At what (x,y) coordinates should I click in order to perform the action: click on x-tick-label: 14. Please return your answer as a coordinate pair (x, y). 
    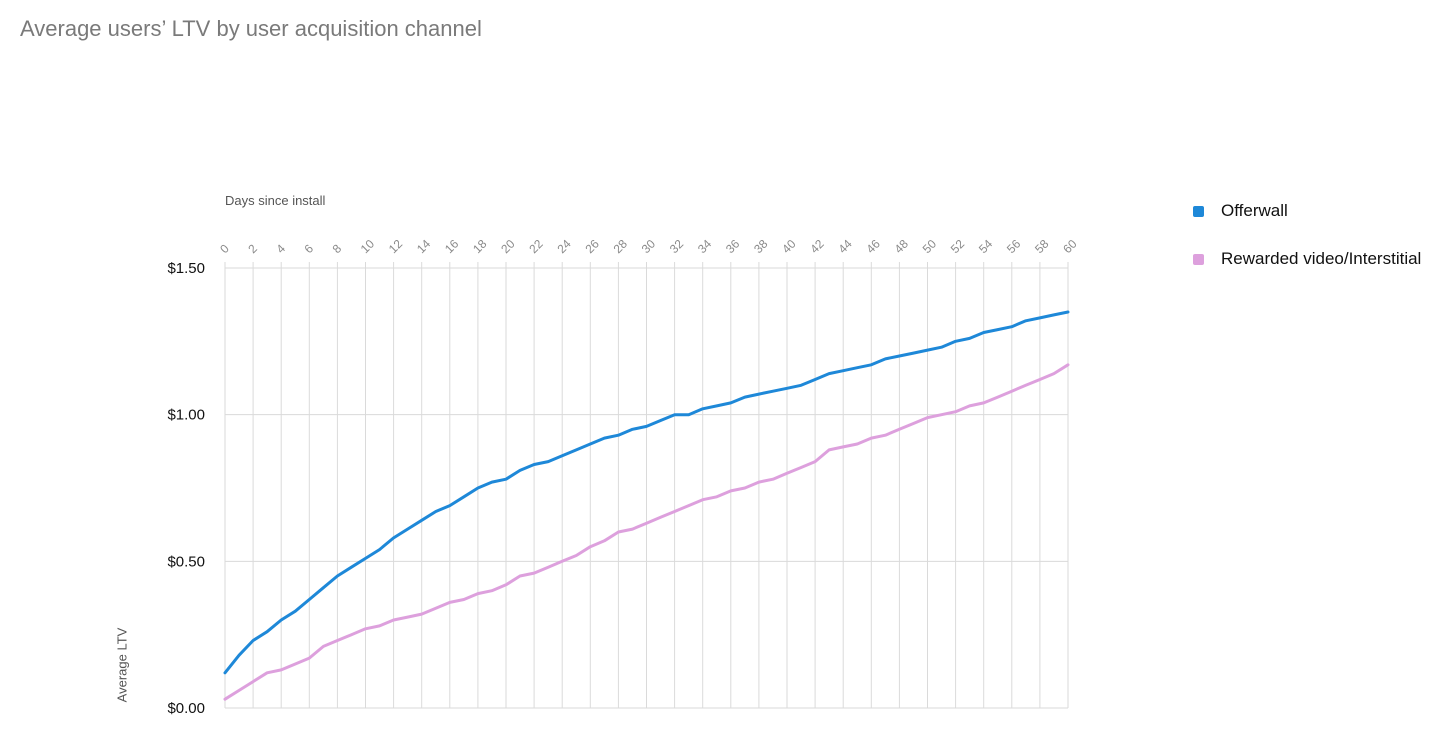
    Looking at the image, I should click on (424, 247).